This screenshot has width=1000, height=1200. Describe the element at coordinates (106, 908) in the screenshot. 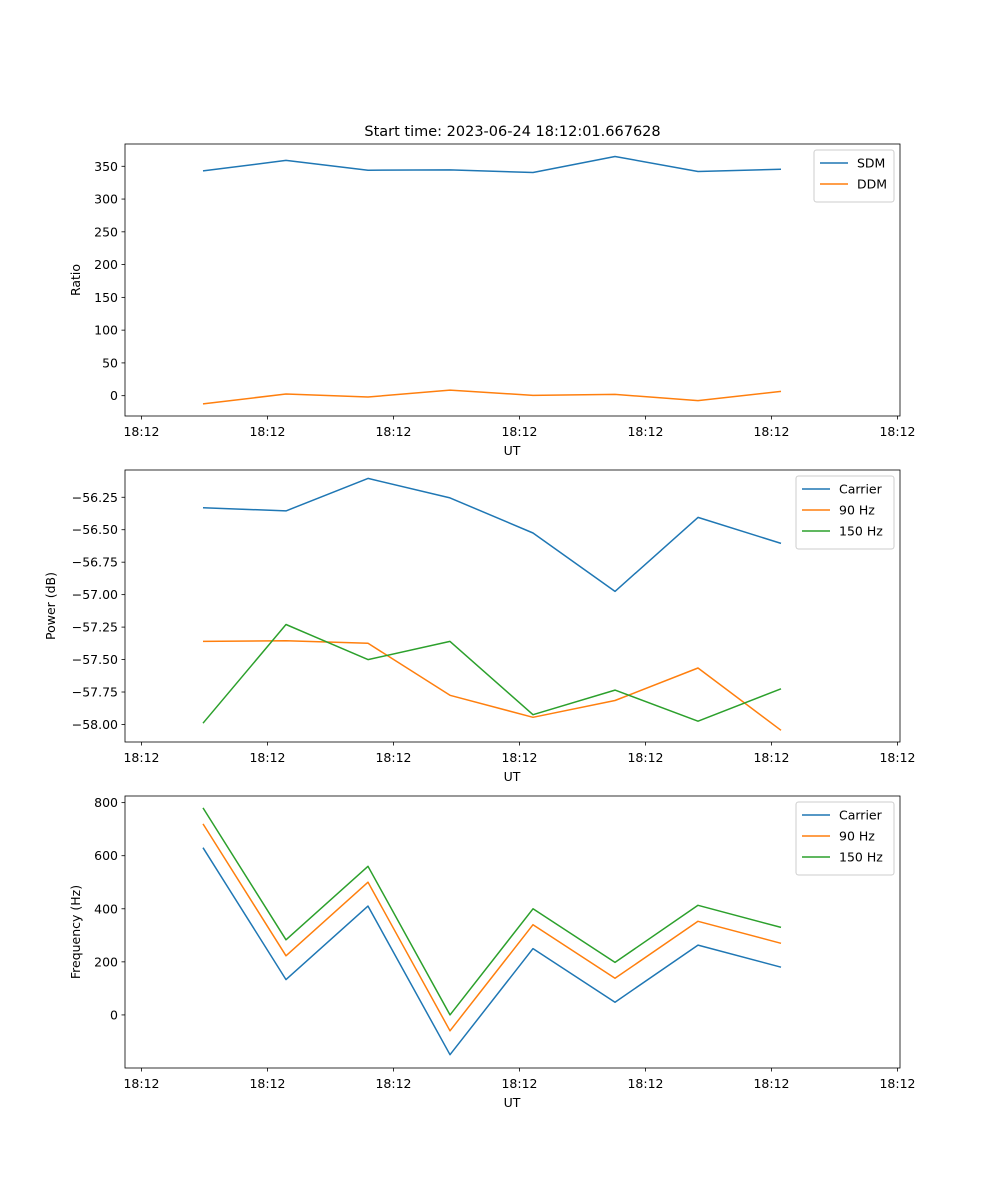

I see `y-tick-label: 400` at that location.